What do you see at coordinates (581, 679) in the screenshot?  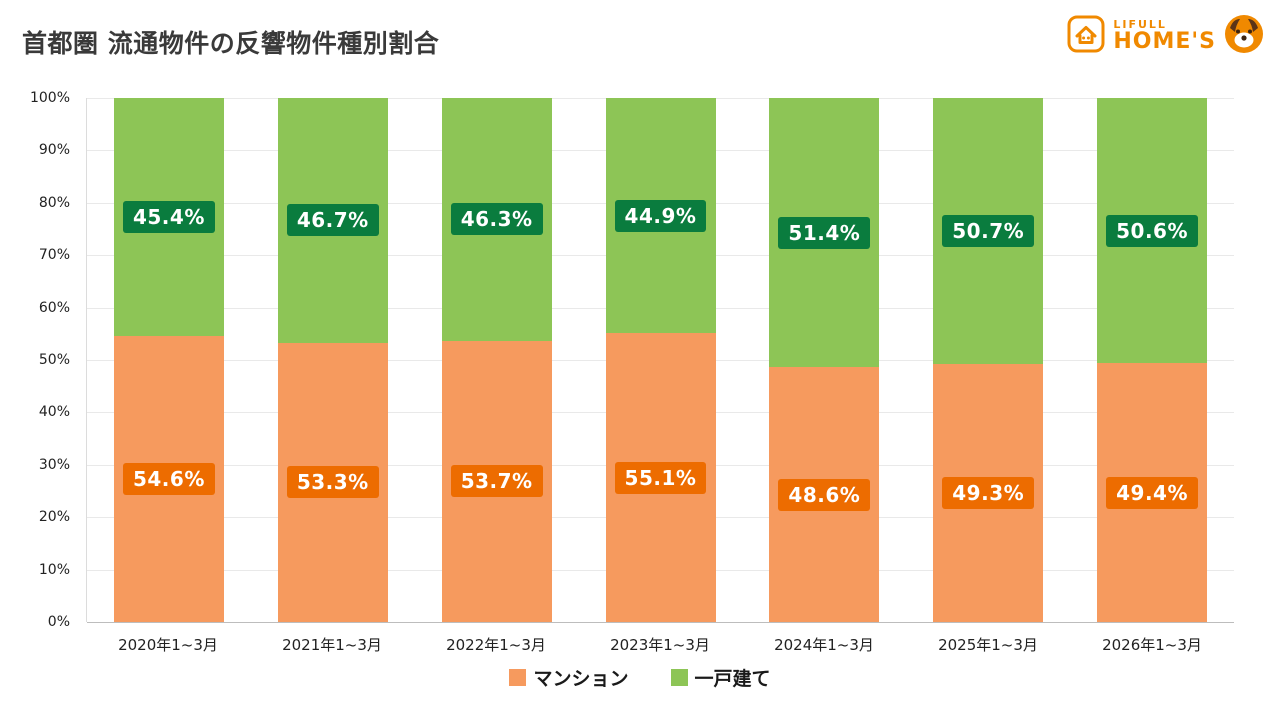 I see `legend-label: マンション` at bounding box center [581, 679].